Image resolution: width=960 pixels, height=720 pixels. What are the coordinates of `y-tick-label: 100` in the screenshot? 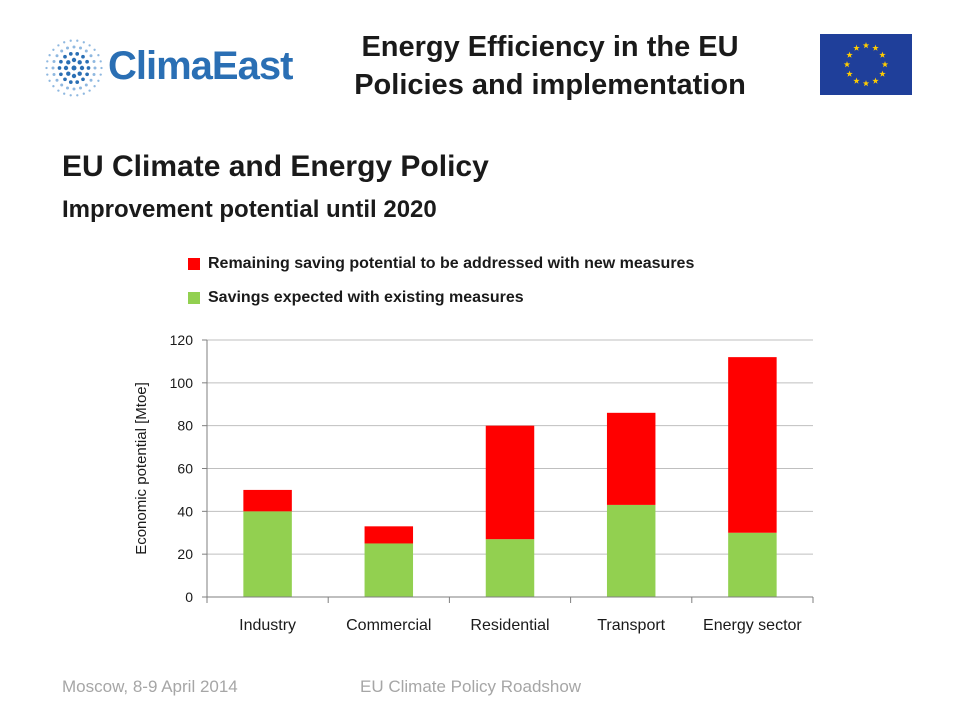 It's located at (182, 383).